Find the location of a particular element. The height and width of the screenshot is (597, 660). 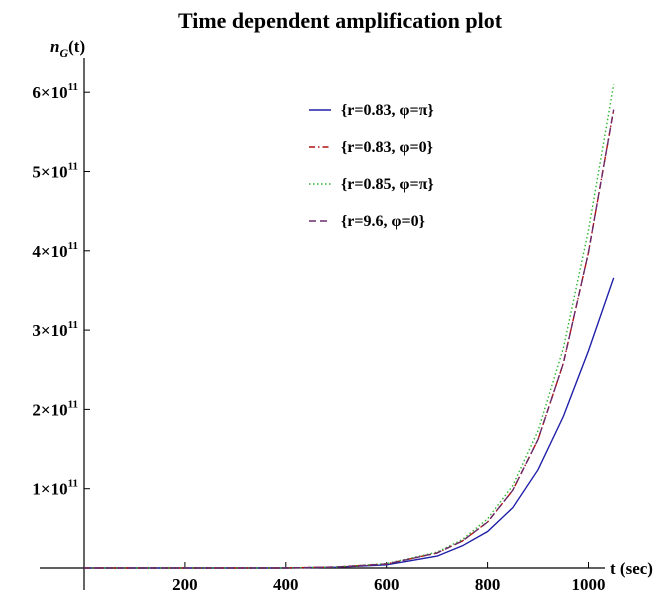

x-tick-label-3: 800 is located at coordinates (488, 584).